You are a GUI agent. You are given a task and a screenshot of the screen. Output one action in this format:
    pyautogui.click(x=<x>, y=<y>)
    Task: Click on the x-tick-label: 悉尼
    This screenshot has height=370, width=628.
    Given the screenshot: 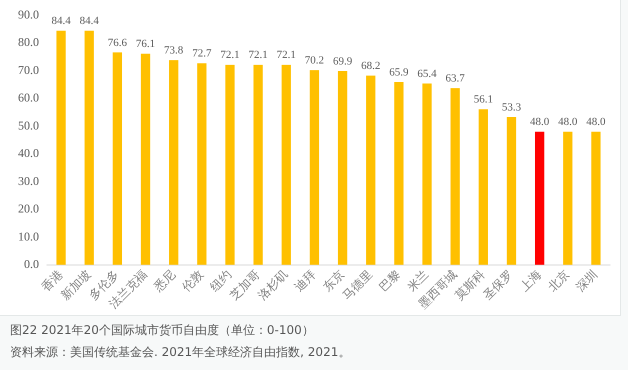 What is the action you would take?
    pyautogui.click(x=164, y=281)
    